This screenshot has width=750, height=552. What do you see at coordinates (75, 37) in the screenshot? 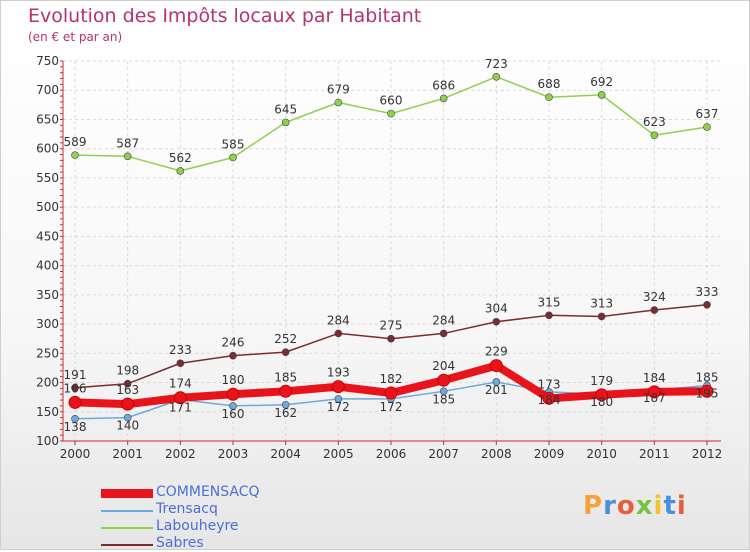
I see `chart-subtitle: (en € et par an)` at bounding box center [75, 37].